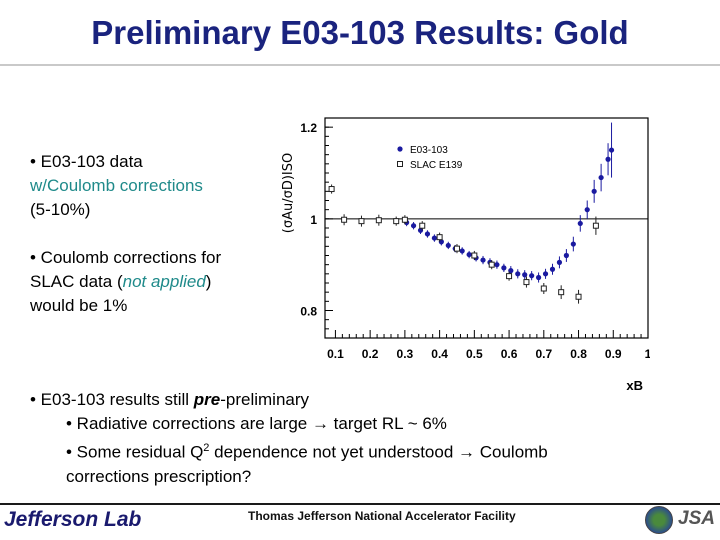 Image resolution: width=720 pixels, height=540 pixels. What do you see at coordinates (429, 150) in the screenshot?
I see `legend-label-e03: E03-103` at bounding box center [429, 150].